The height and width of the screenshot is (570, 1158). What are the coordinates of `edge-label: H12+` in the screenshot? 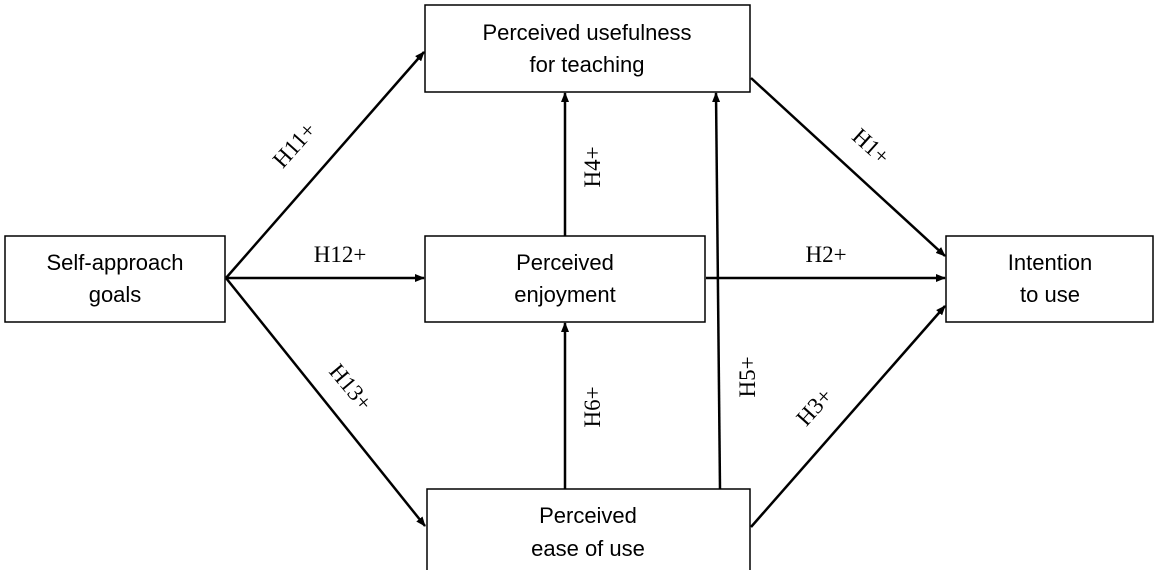 It's located at (340, 254).